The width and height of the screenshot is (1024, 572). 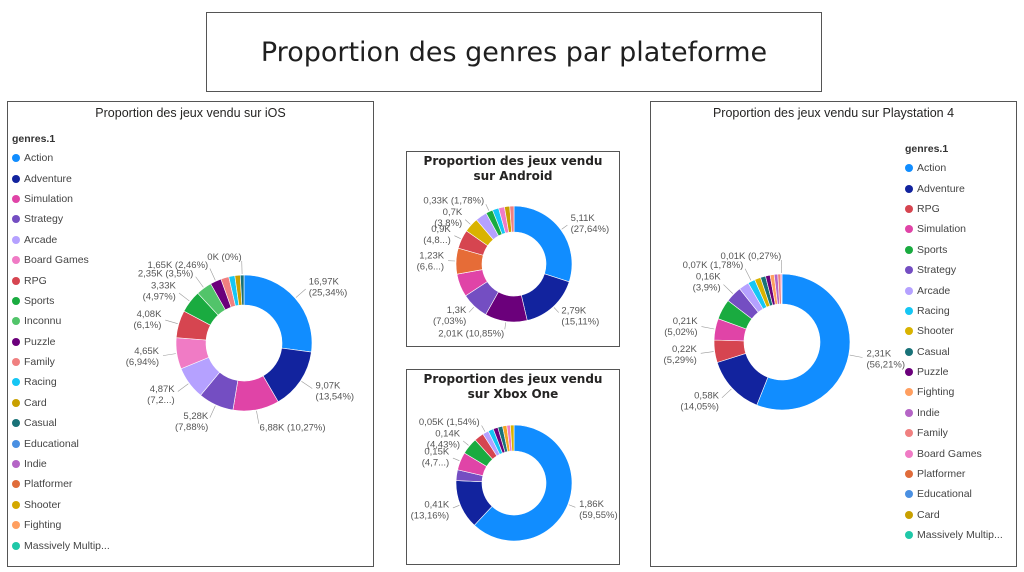 What do you see at coordinates (928, 412) in the screenshot?
I see `legend-item-label: Indie` at bounding box center [928, 412].